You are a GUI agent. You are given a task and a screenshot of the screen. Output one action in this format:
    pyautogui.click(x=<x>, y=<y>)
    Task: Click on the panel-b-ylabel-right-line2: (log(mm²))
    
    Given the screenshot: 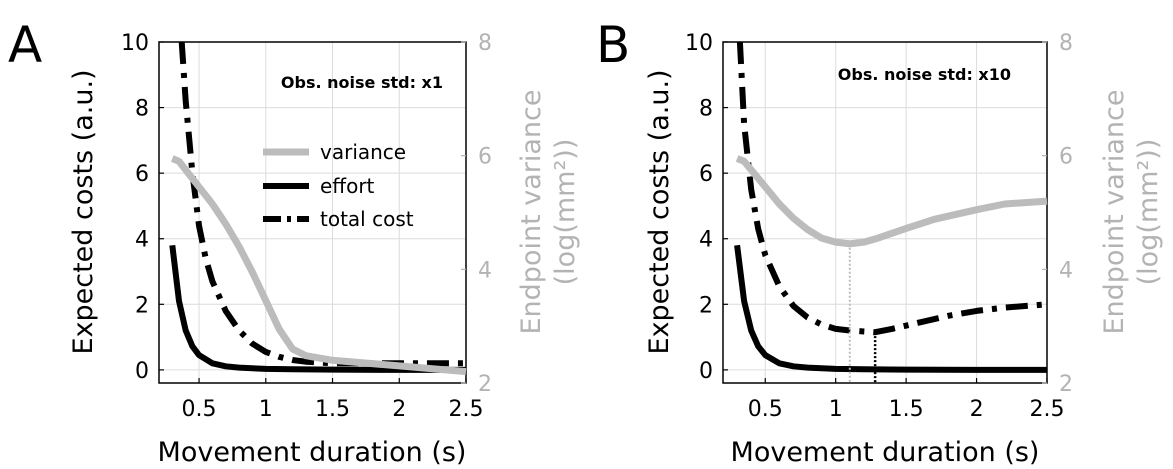 What is the action you would take?
    pyautogui.click(x=1148, y=212)
    